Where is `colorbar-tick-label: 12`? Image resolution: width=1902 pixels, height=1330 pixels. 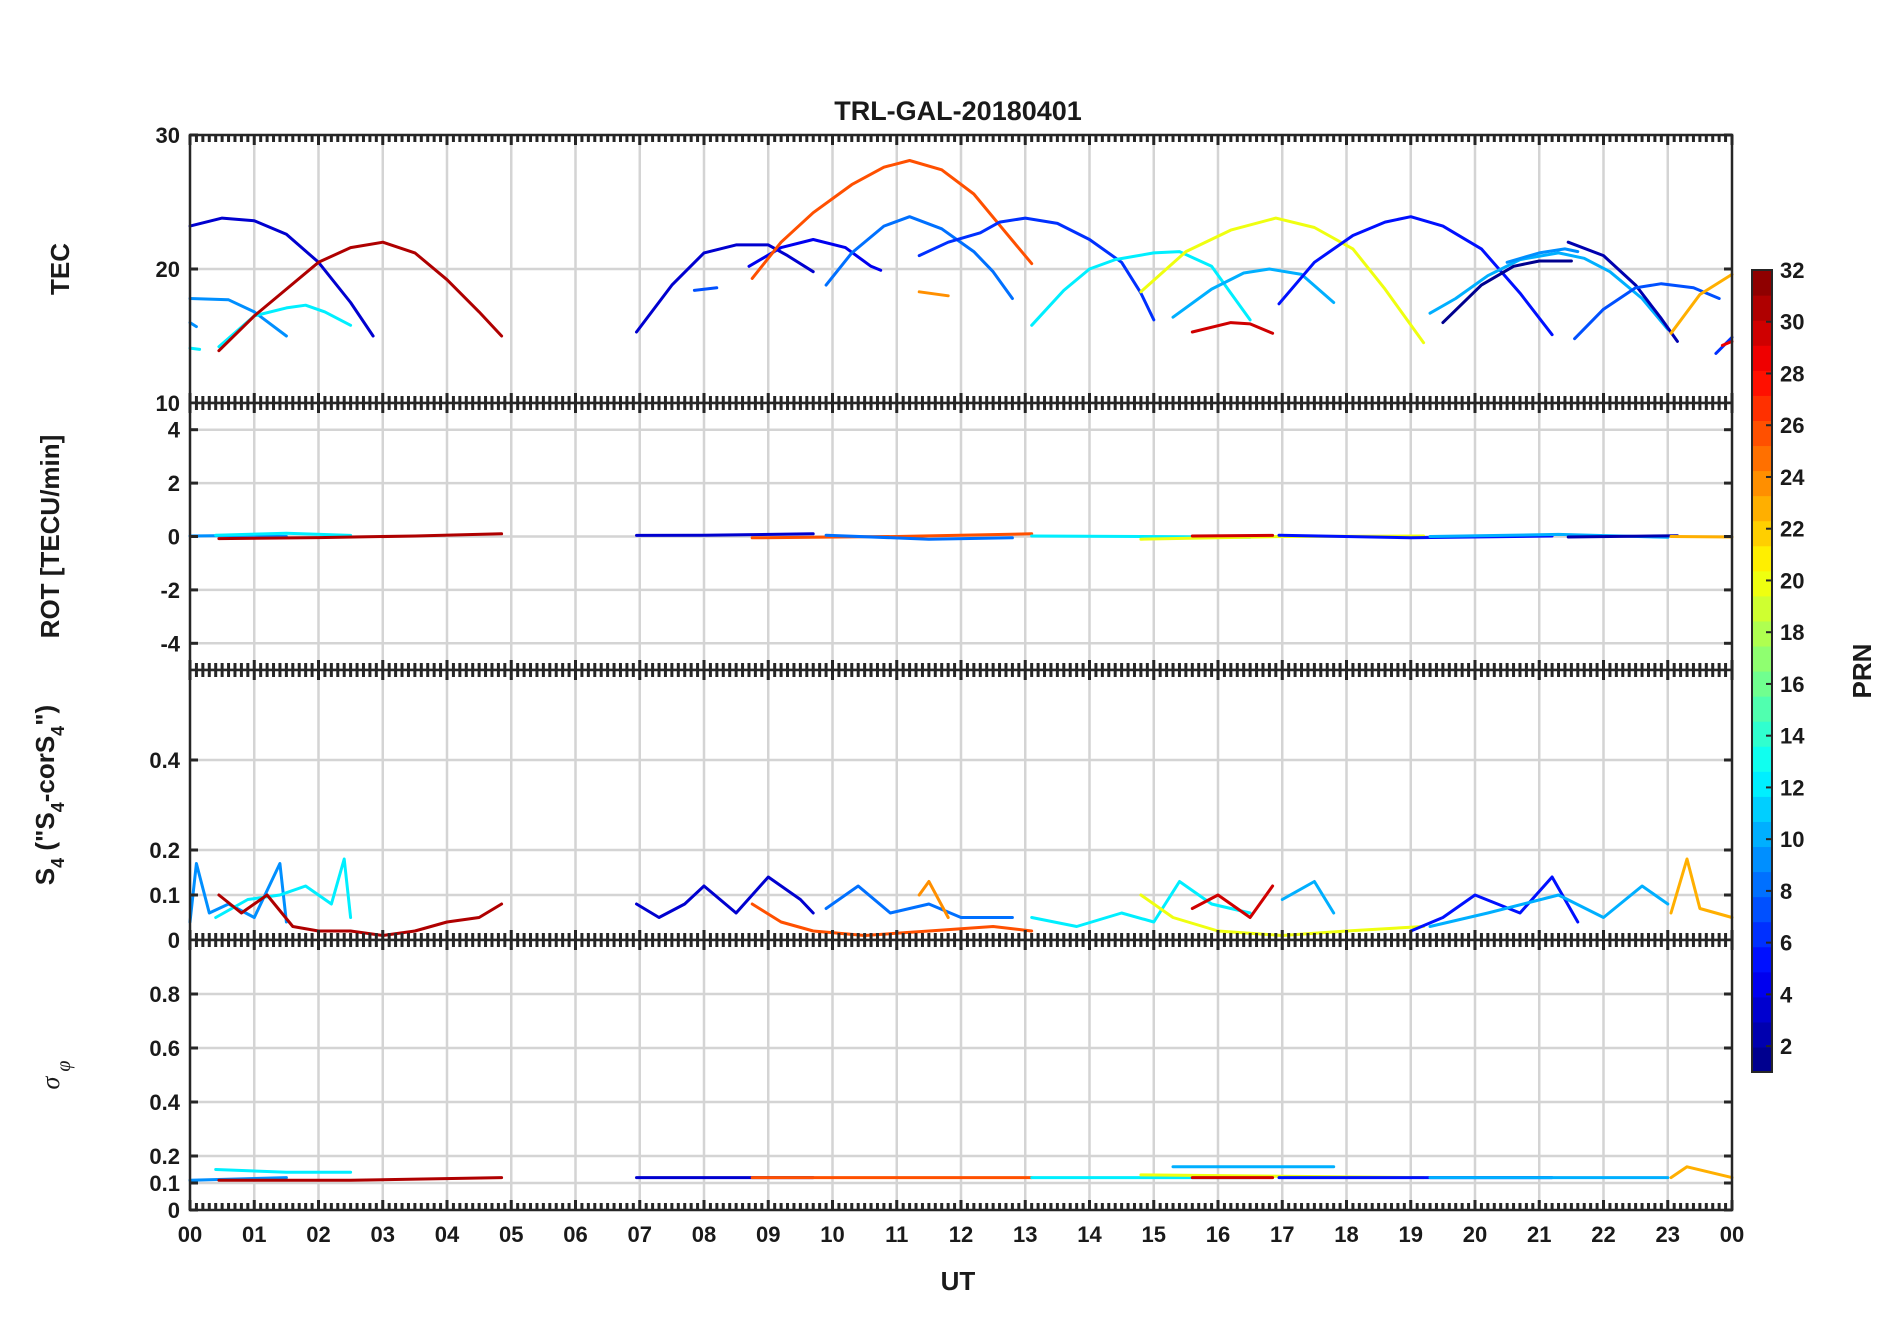
colorbar-tick-label: 12 is located at coordinates (1792, 787).